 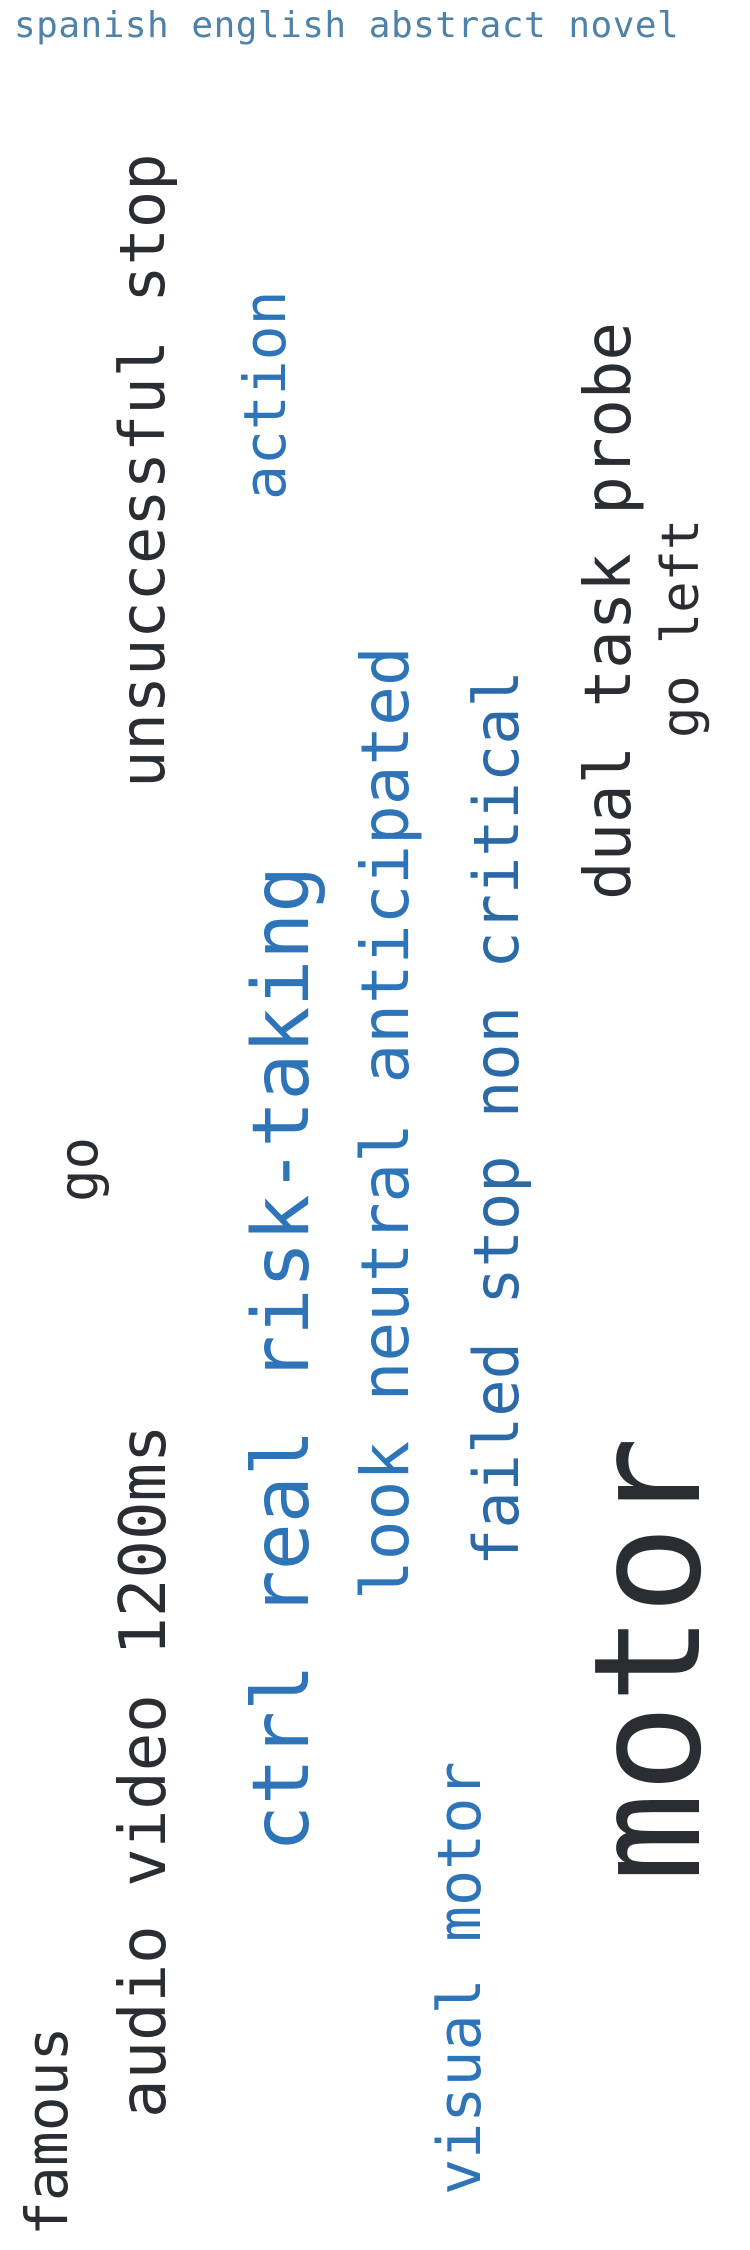 What do you see at coordinates (385, 1123) in the screenshot?
I see `word-look-neutral-anticipated: look neutral anticipated` at bounding box center [385, 1123].